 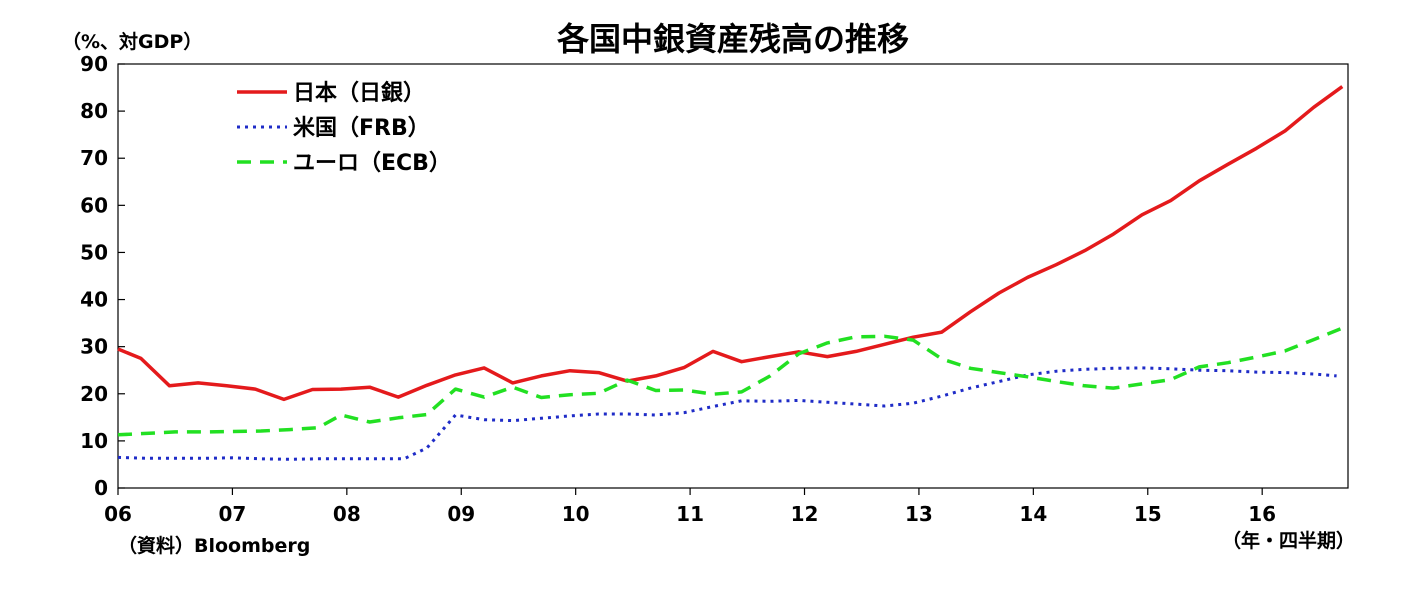 What do you see at coordinates (132, 41) in the screenshot?
I see `y-axis-unit-label: （%、対GDP）` at bounding box center [132, 41].